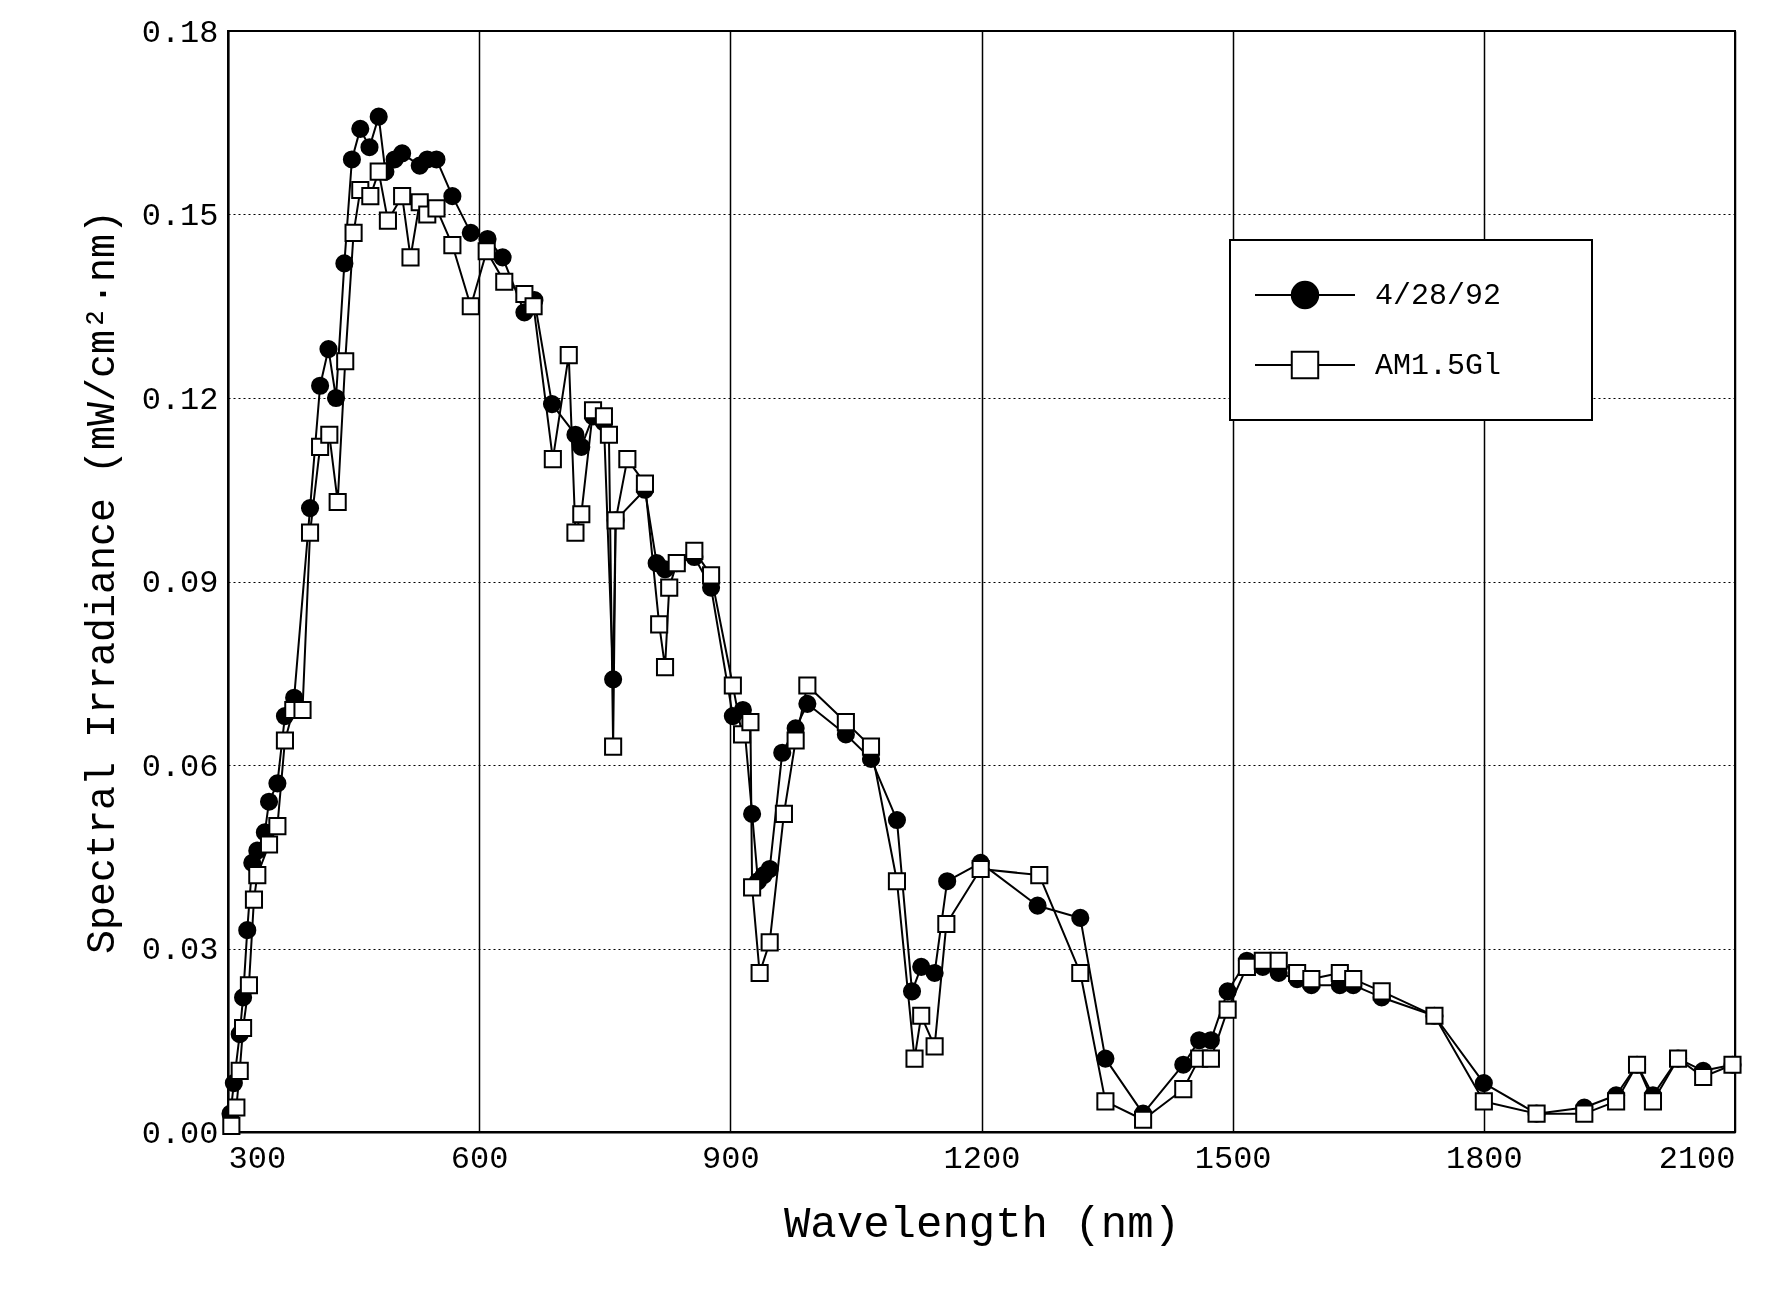  I want to click on y-tick-label: 0.09, so click(180, 583).